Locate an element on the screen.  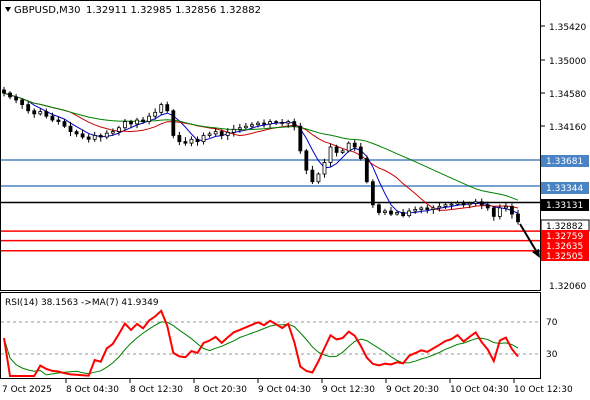
time-label: 8 Oct 20:30 is located at coordinates (220, 390).